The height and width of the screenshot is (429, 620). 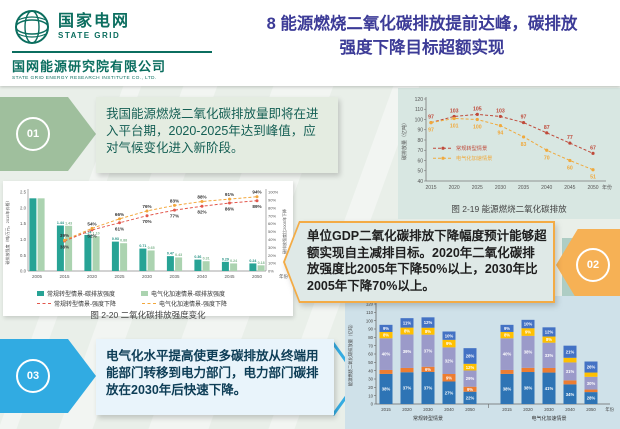 What do you see at coordinates (420, 141) in the screenshot?
I see `svg-text: 80` at bounding box center [420, 141].